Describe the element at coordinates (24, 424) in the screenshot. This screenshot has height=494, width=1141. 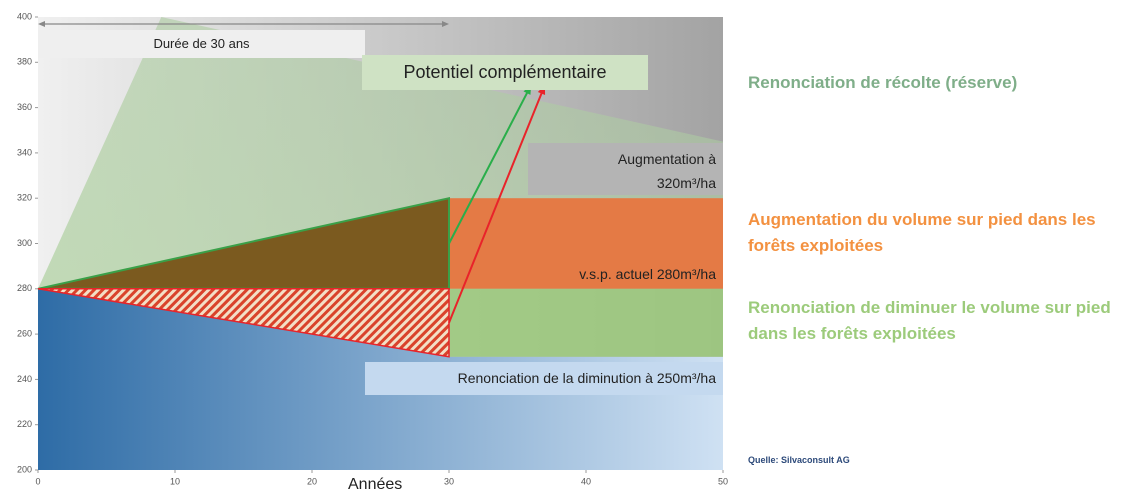
I see `y-tick-label: 220` at that location.